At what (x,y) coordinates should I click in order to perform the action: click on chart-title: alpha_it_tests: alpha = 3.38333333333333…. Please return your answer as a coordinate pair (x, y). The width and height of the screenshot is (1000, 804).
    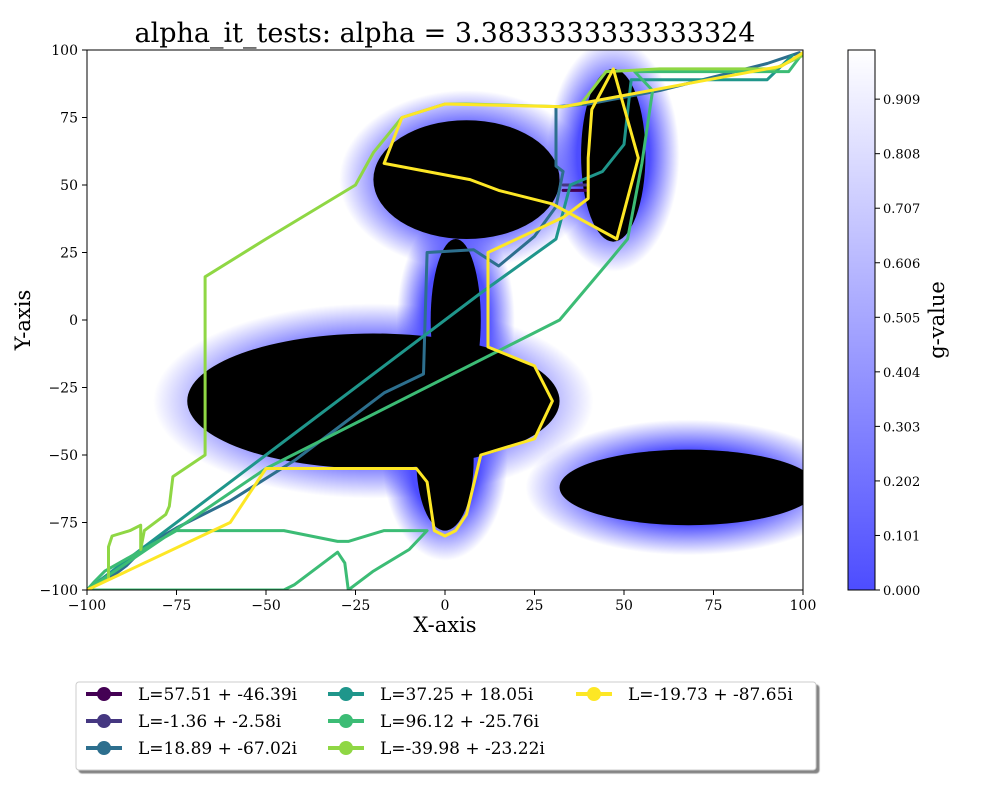
    Looking at the image, I should click on (445, 33).